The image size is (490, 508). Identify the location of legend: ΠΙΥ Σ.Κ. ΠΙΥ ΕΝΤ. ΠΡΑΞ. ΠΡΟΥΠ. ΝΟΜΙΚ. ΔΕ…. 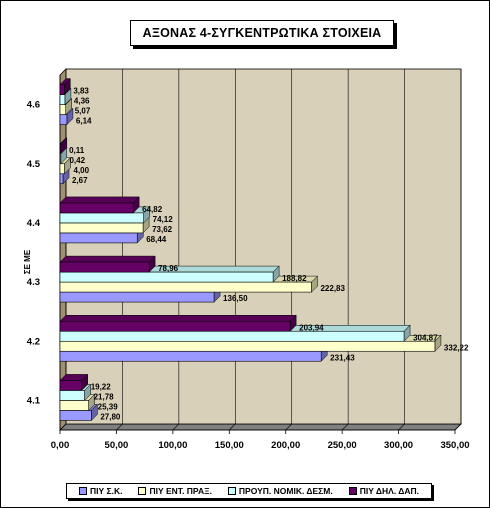
(249, 491).